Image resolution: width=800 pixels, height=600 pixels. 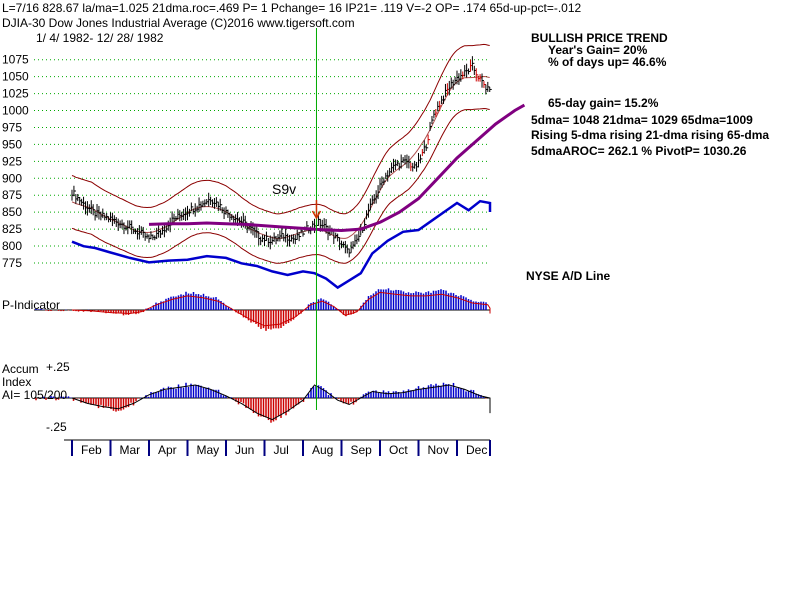 What do you see at coordinates (12, 212) in the screenshot?
I see `y-tick-label: 850` at bounding box center [12, 212].